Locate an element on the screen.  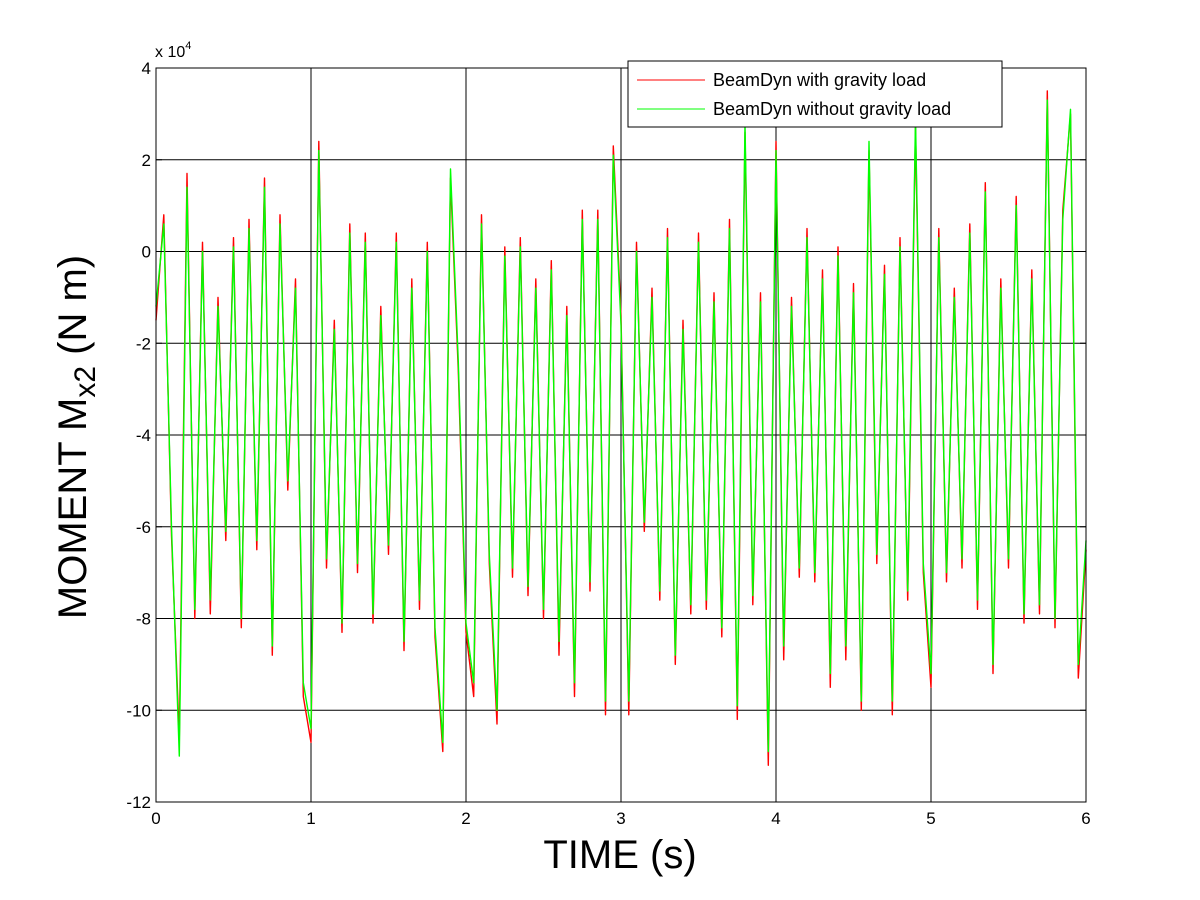
x-tick-label: 3 is located at coordinates (620, 818).